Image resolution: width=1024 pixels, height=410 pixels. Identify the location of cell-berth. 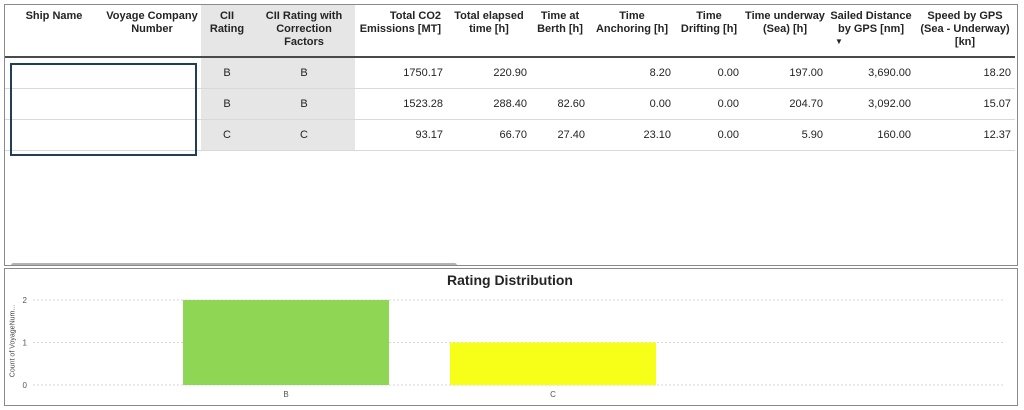
(560, 73).